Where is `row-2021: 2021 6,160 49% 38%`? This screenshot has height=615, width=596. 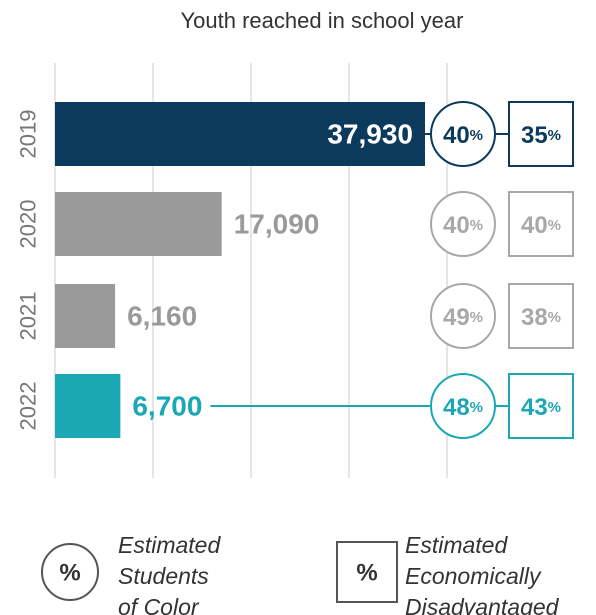
row-2021: 2021 6,160 49% 38% is located at coordinates (295, 316).